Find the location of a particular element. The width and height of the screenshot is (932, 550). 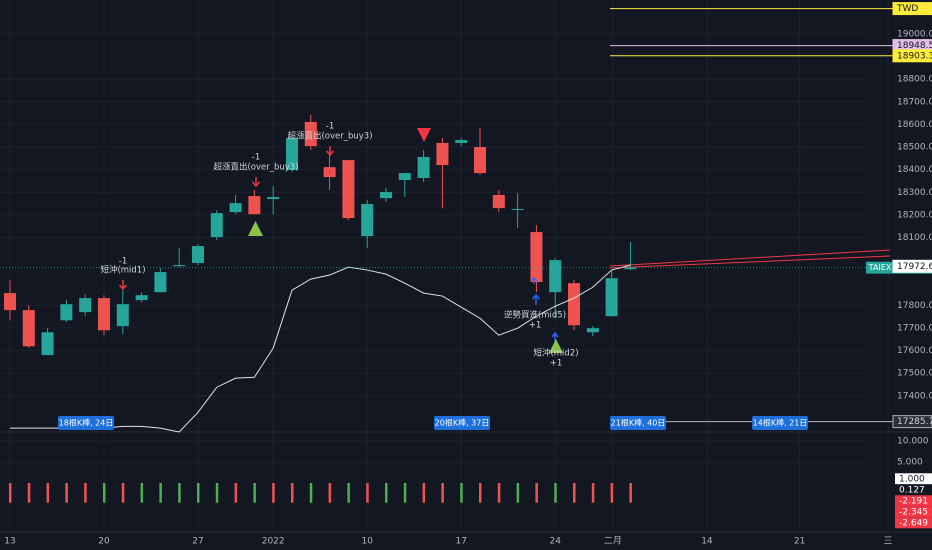

value-marker-label: 0.127 is located at coordinates (912, 490).